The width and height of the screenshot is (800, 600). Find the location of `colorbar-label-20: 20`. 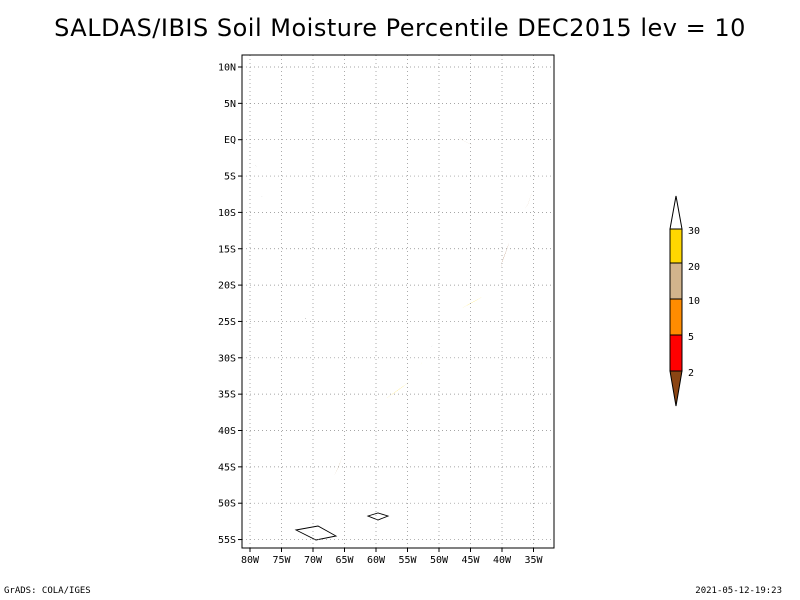

colorbar-label-20: 20 is located at coordinates (694, 267).